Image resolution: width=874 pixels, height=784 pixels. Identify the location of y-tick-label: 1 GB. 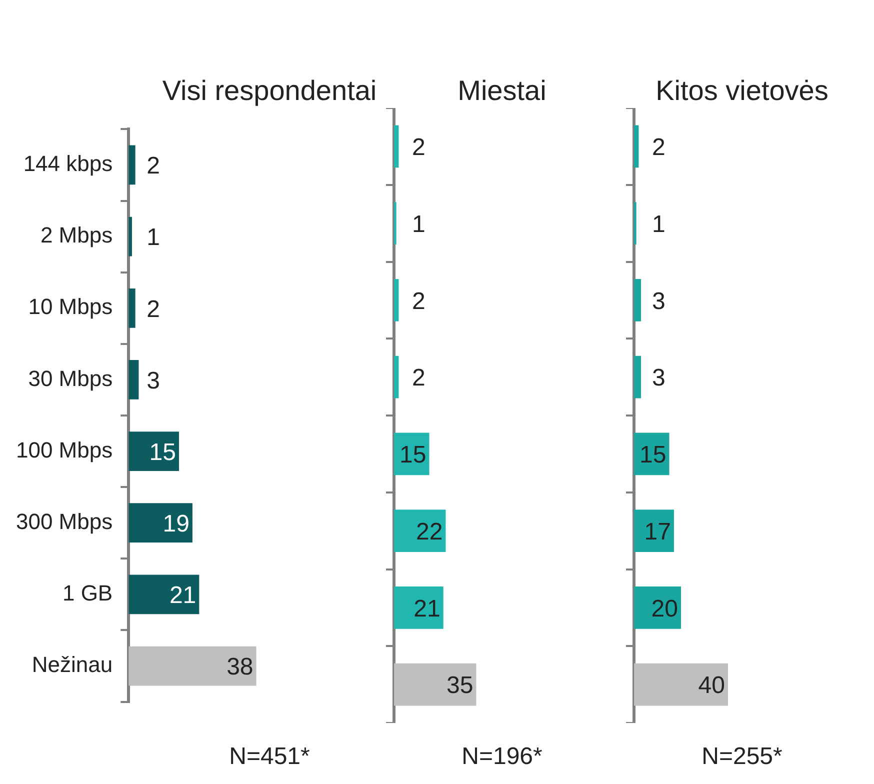
(87, 593).